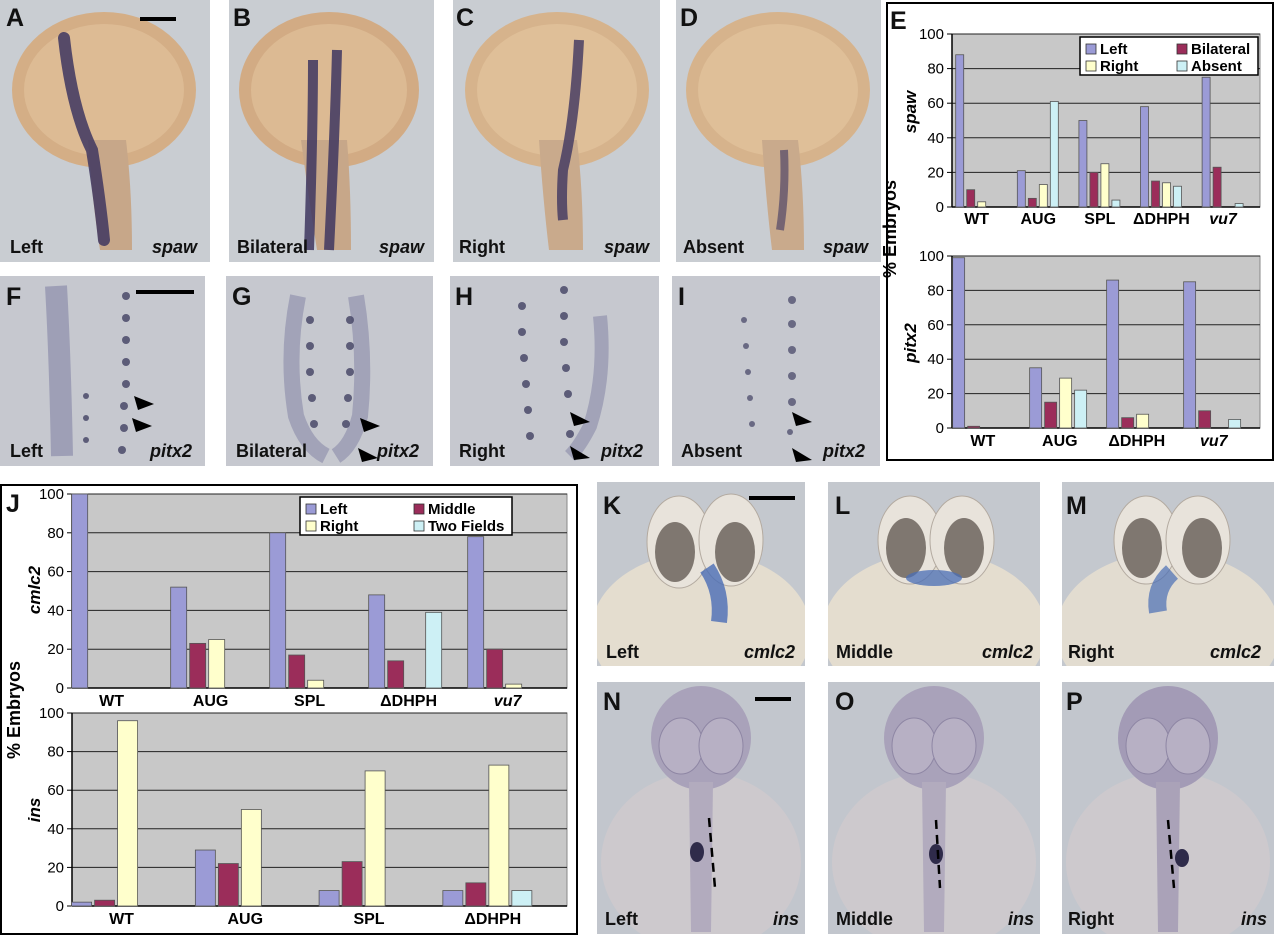  Describe the element at coordinates (701, 808) in the screenshot. I see `panel-n-image` at that location.